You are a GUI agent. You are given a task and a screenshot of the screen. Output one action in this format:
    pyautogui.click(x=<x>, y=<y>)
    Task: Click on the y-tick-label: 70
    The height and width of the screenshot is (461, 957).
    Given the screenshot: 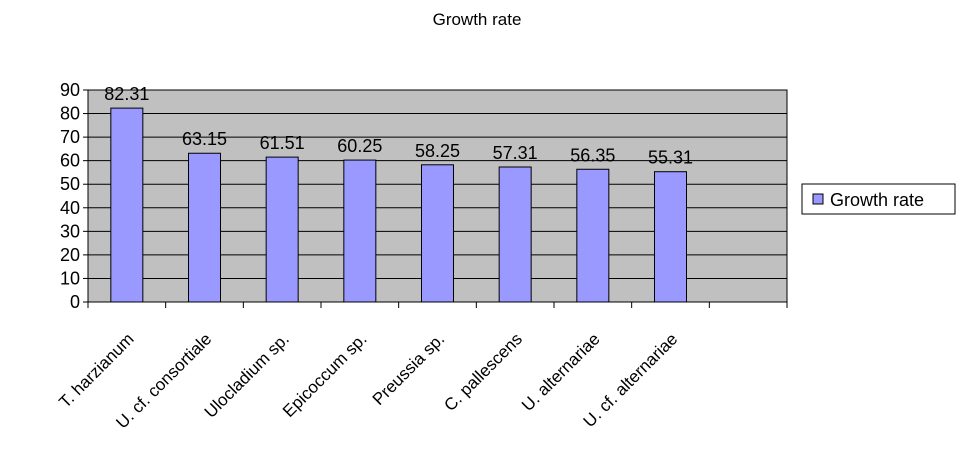 What is the action you would take?
    pyautogui.click(x=70, y=137)
    